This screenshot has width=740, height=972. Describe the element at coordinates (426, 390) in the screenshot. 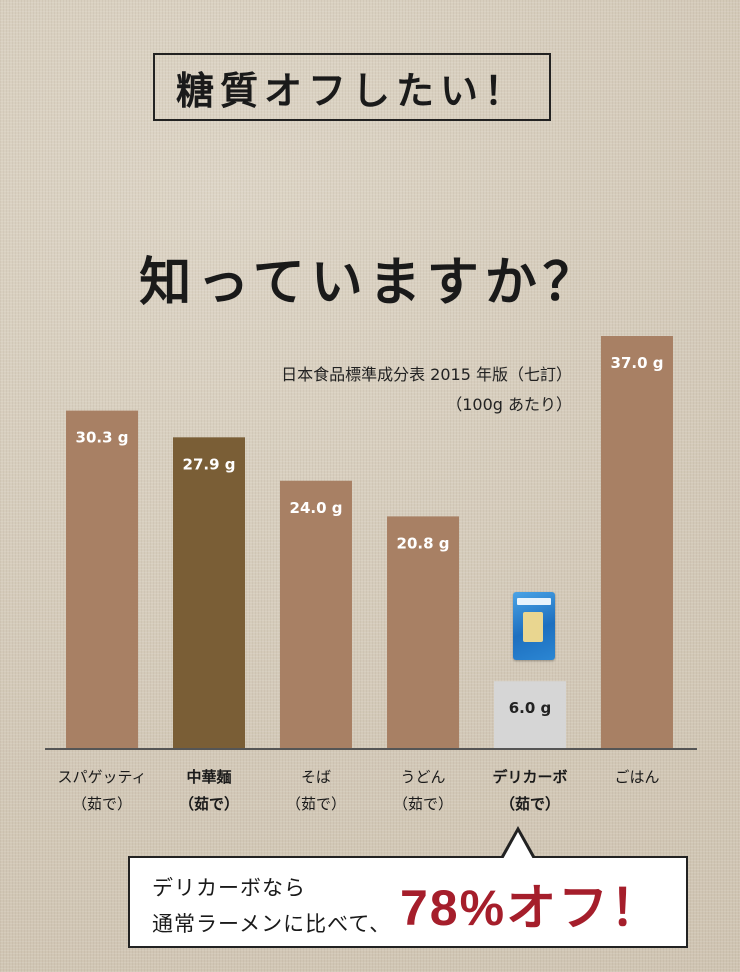

I see `source-note: 日本食品標準成分表 2015 年版（七訂） （100g あたり）` at that location.